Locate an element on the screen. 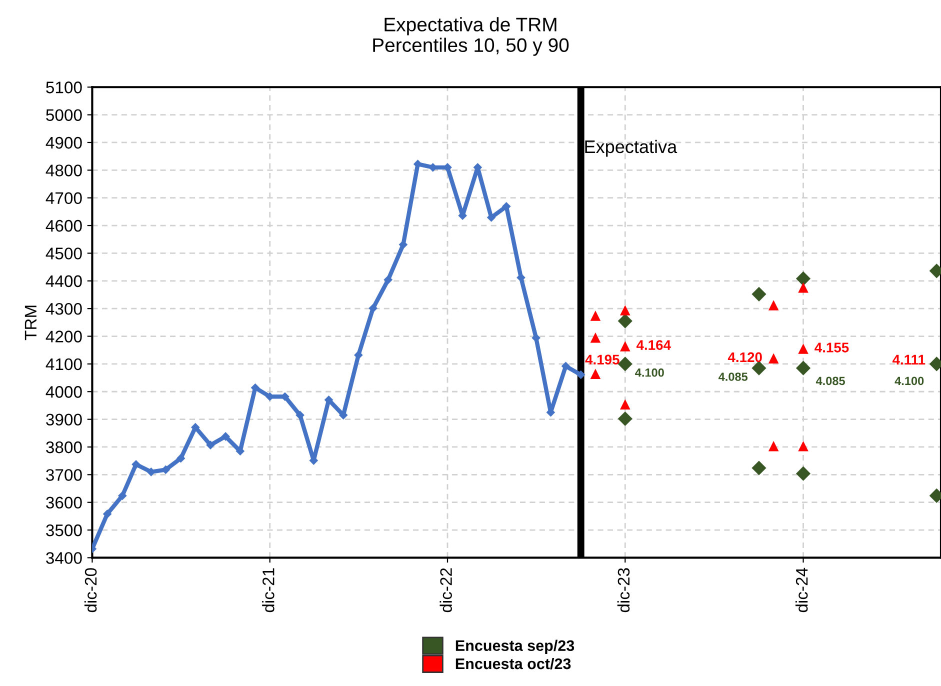  ref-line-label: Expectativa is located at coordinates (631, 148).